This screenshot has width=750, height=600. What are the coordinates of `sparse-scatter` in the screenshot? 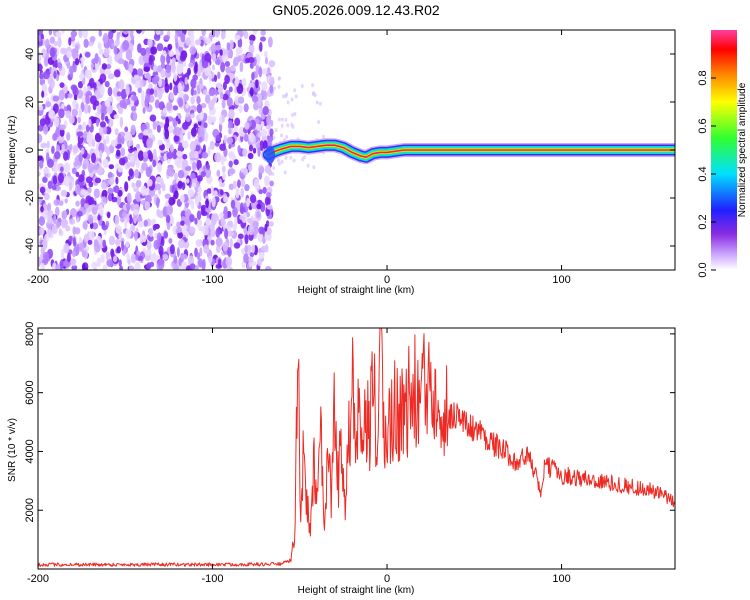 It's located at (298, 126).